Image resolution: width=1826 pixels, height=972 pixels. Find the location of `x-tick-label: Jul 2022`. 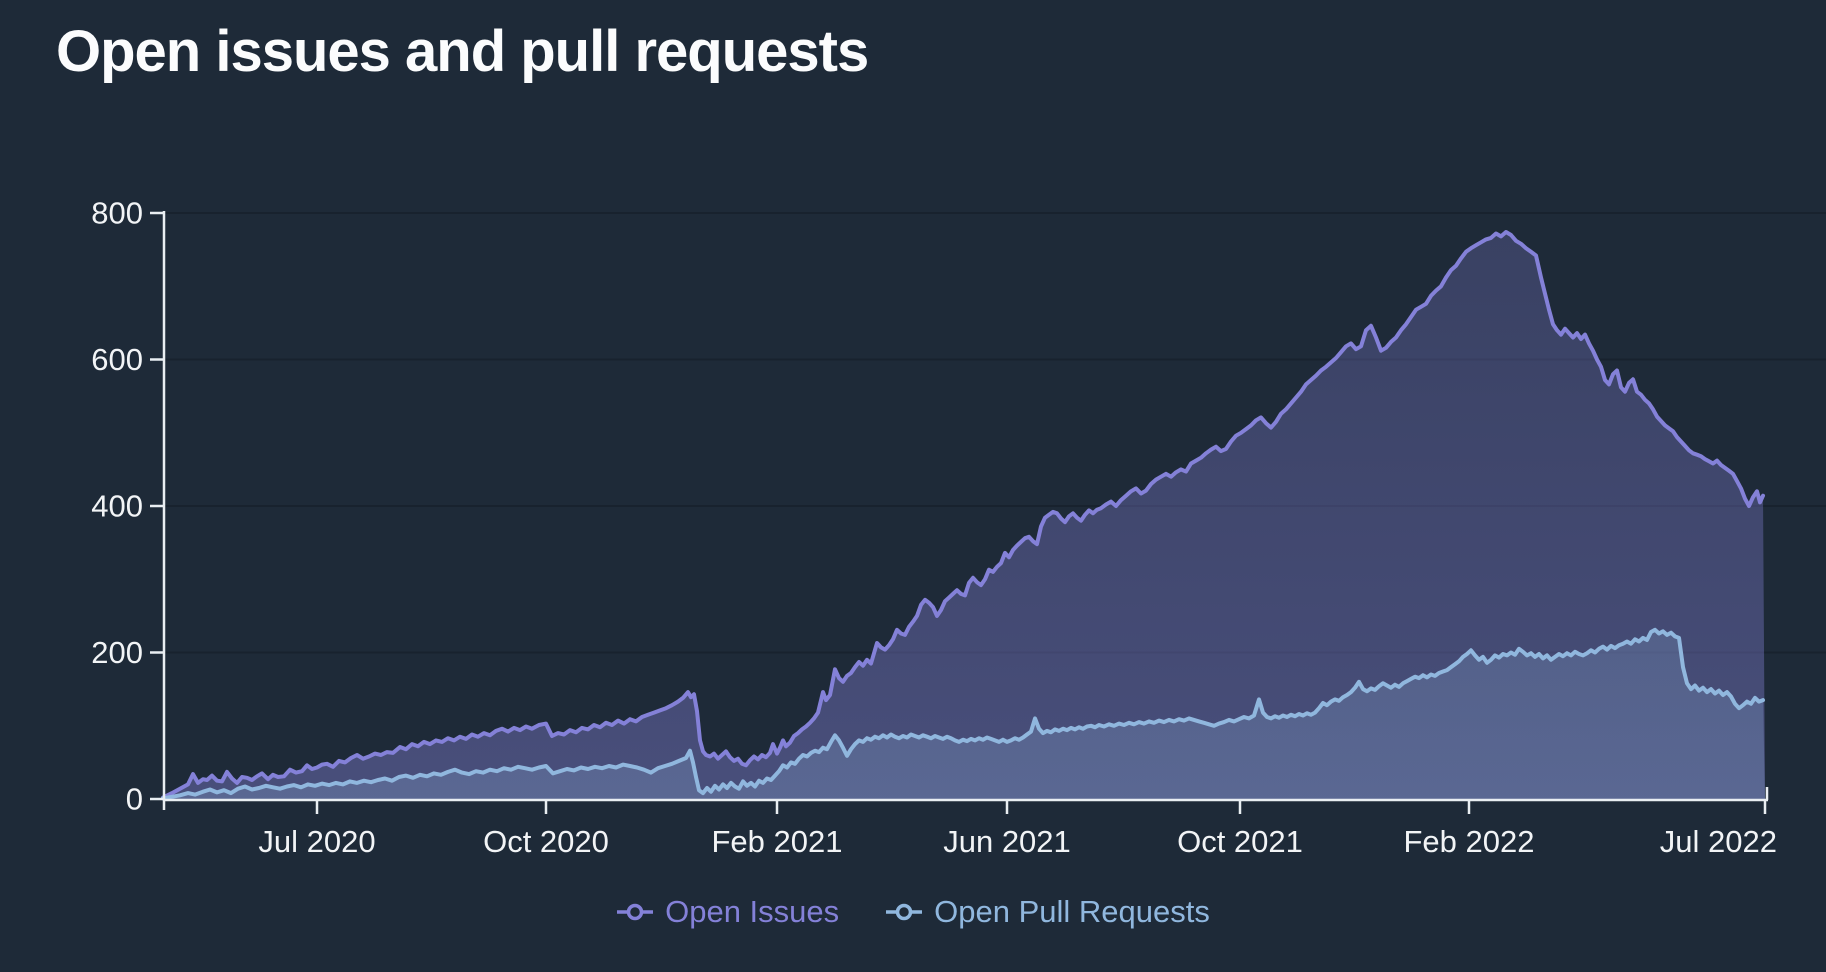

x-tick-label: Jul 2022 is located at coordinates (1718, 841).